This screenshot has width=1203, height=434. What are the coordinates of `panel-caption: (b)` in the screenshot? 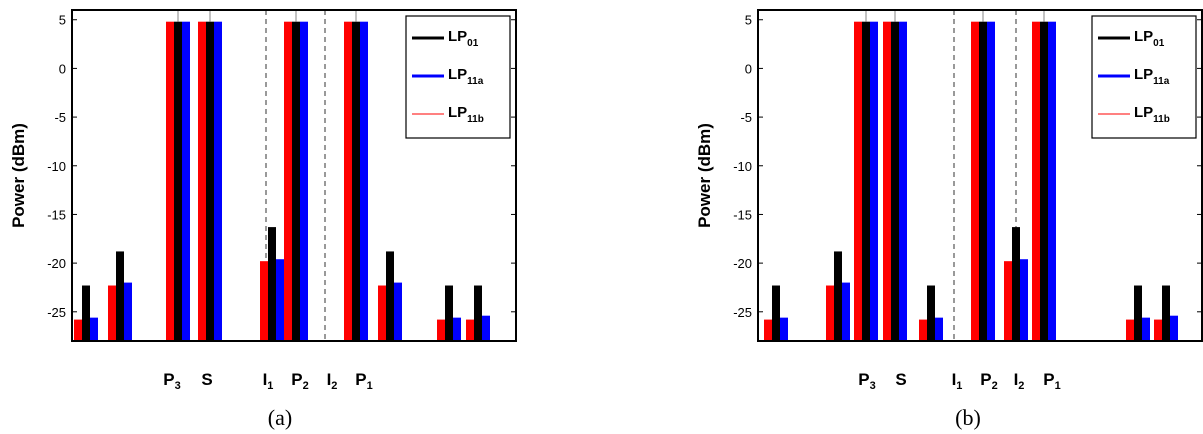 It's located at (968, 417).